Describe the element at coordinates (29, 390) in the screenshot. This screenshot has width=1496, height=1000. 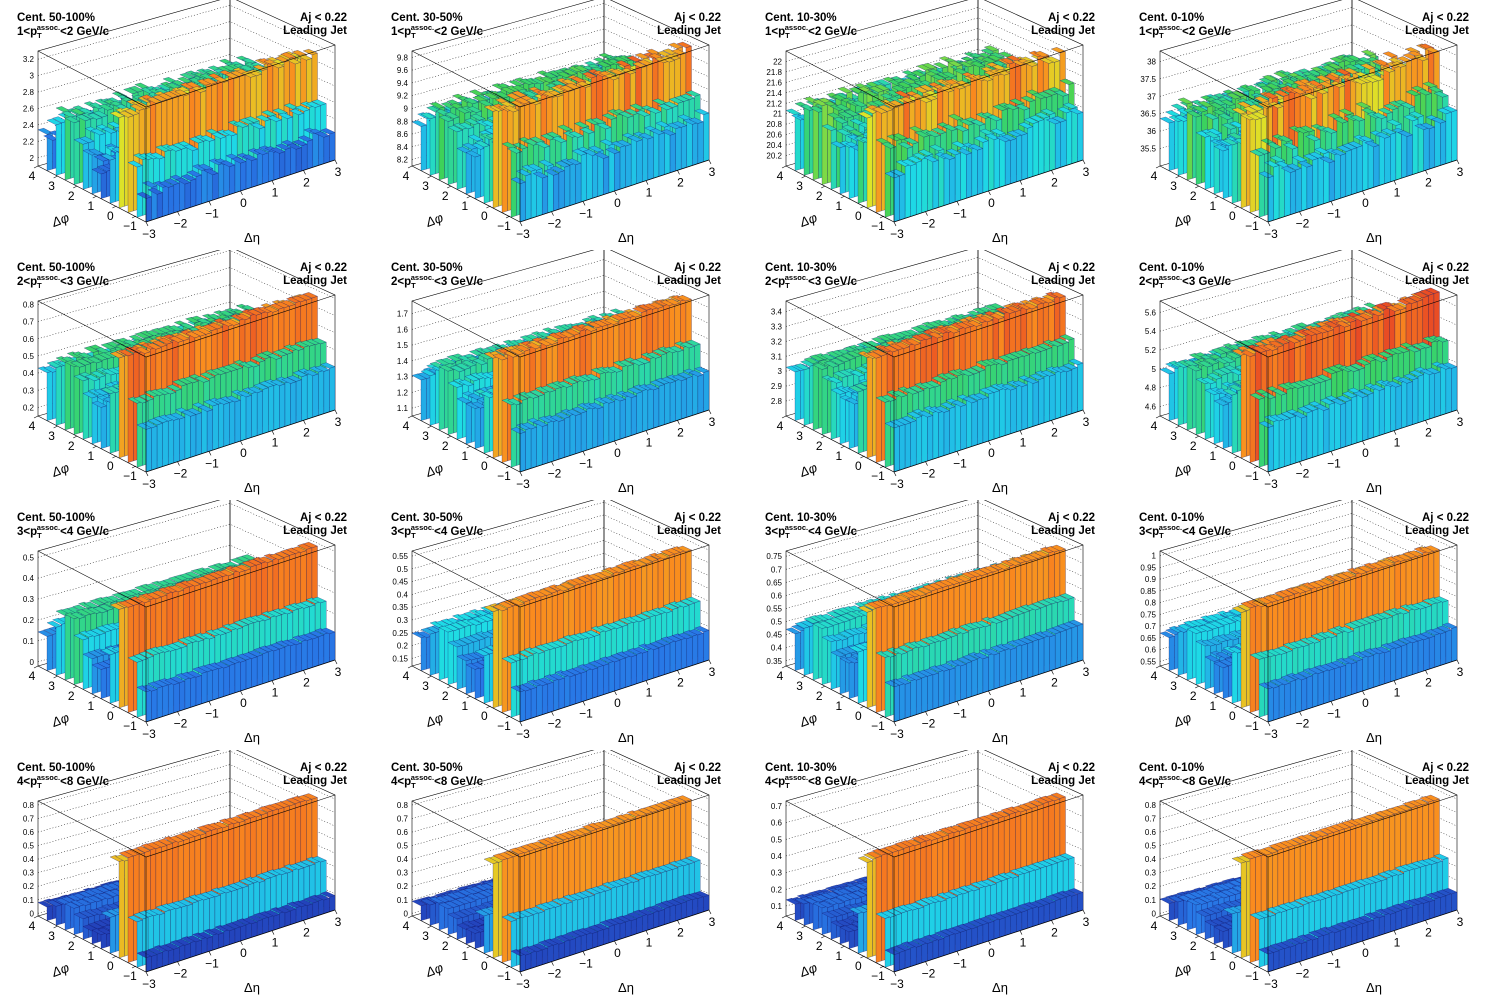
I see `z-tick-label: 0.3` at that location.